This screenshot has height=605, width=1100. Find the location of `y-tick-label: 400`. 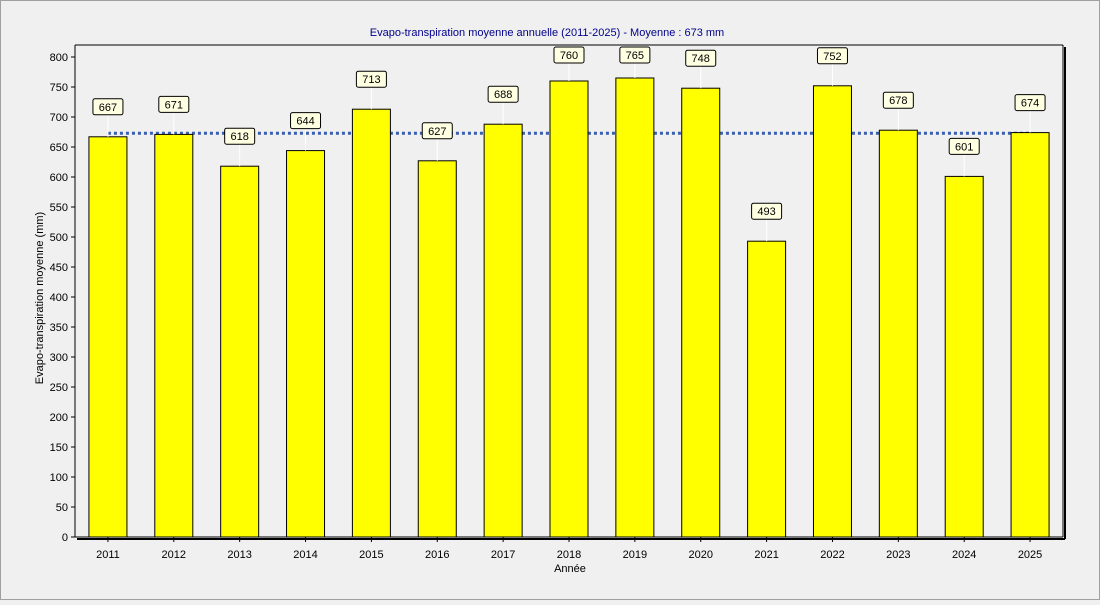

y-tick-label: 400 is located at coordinates (59, 298).